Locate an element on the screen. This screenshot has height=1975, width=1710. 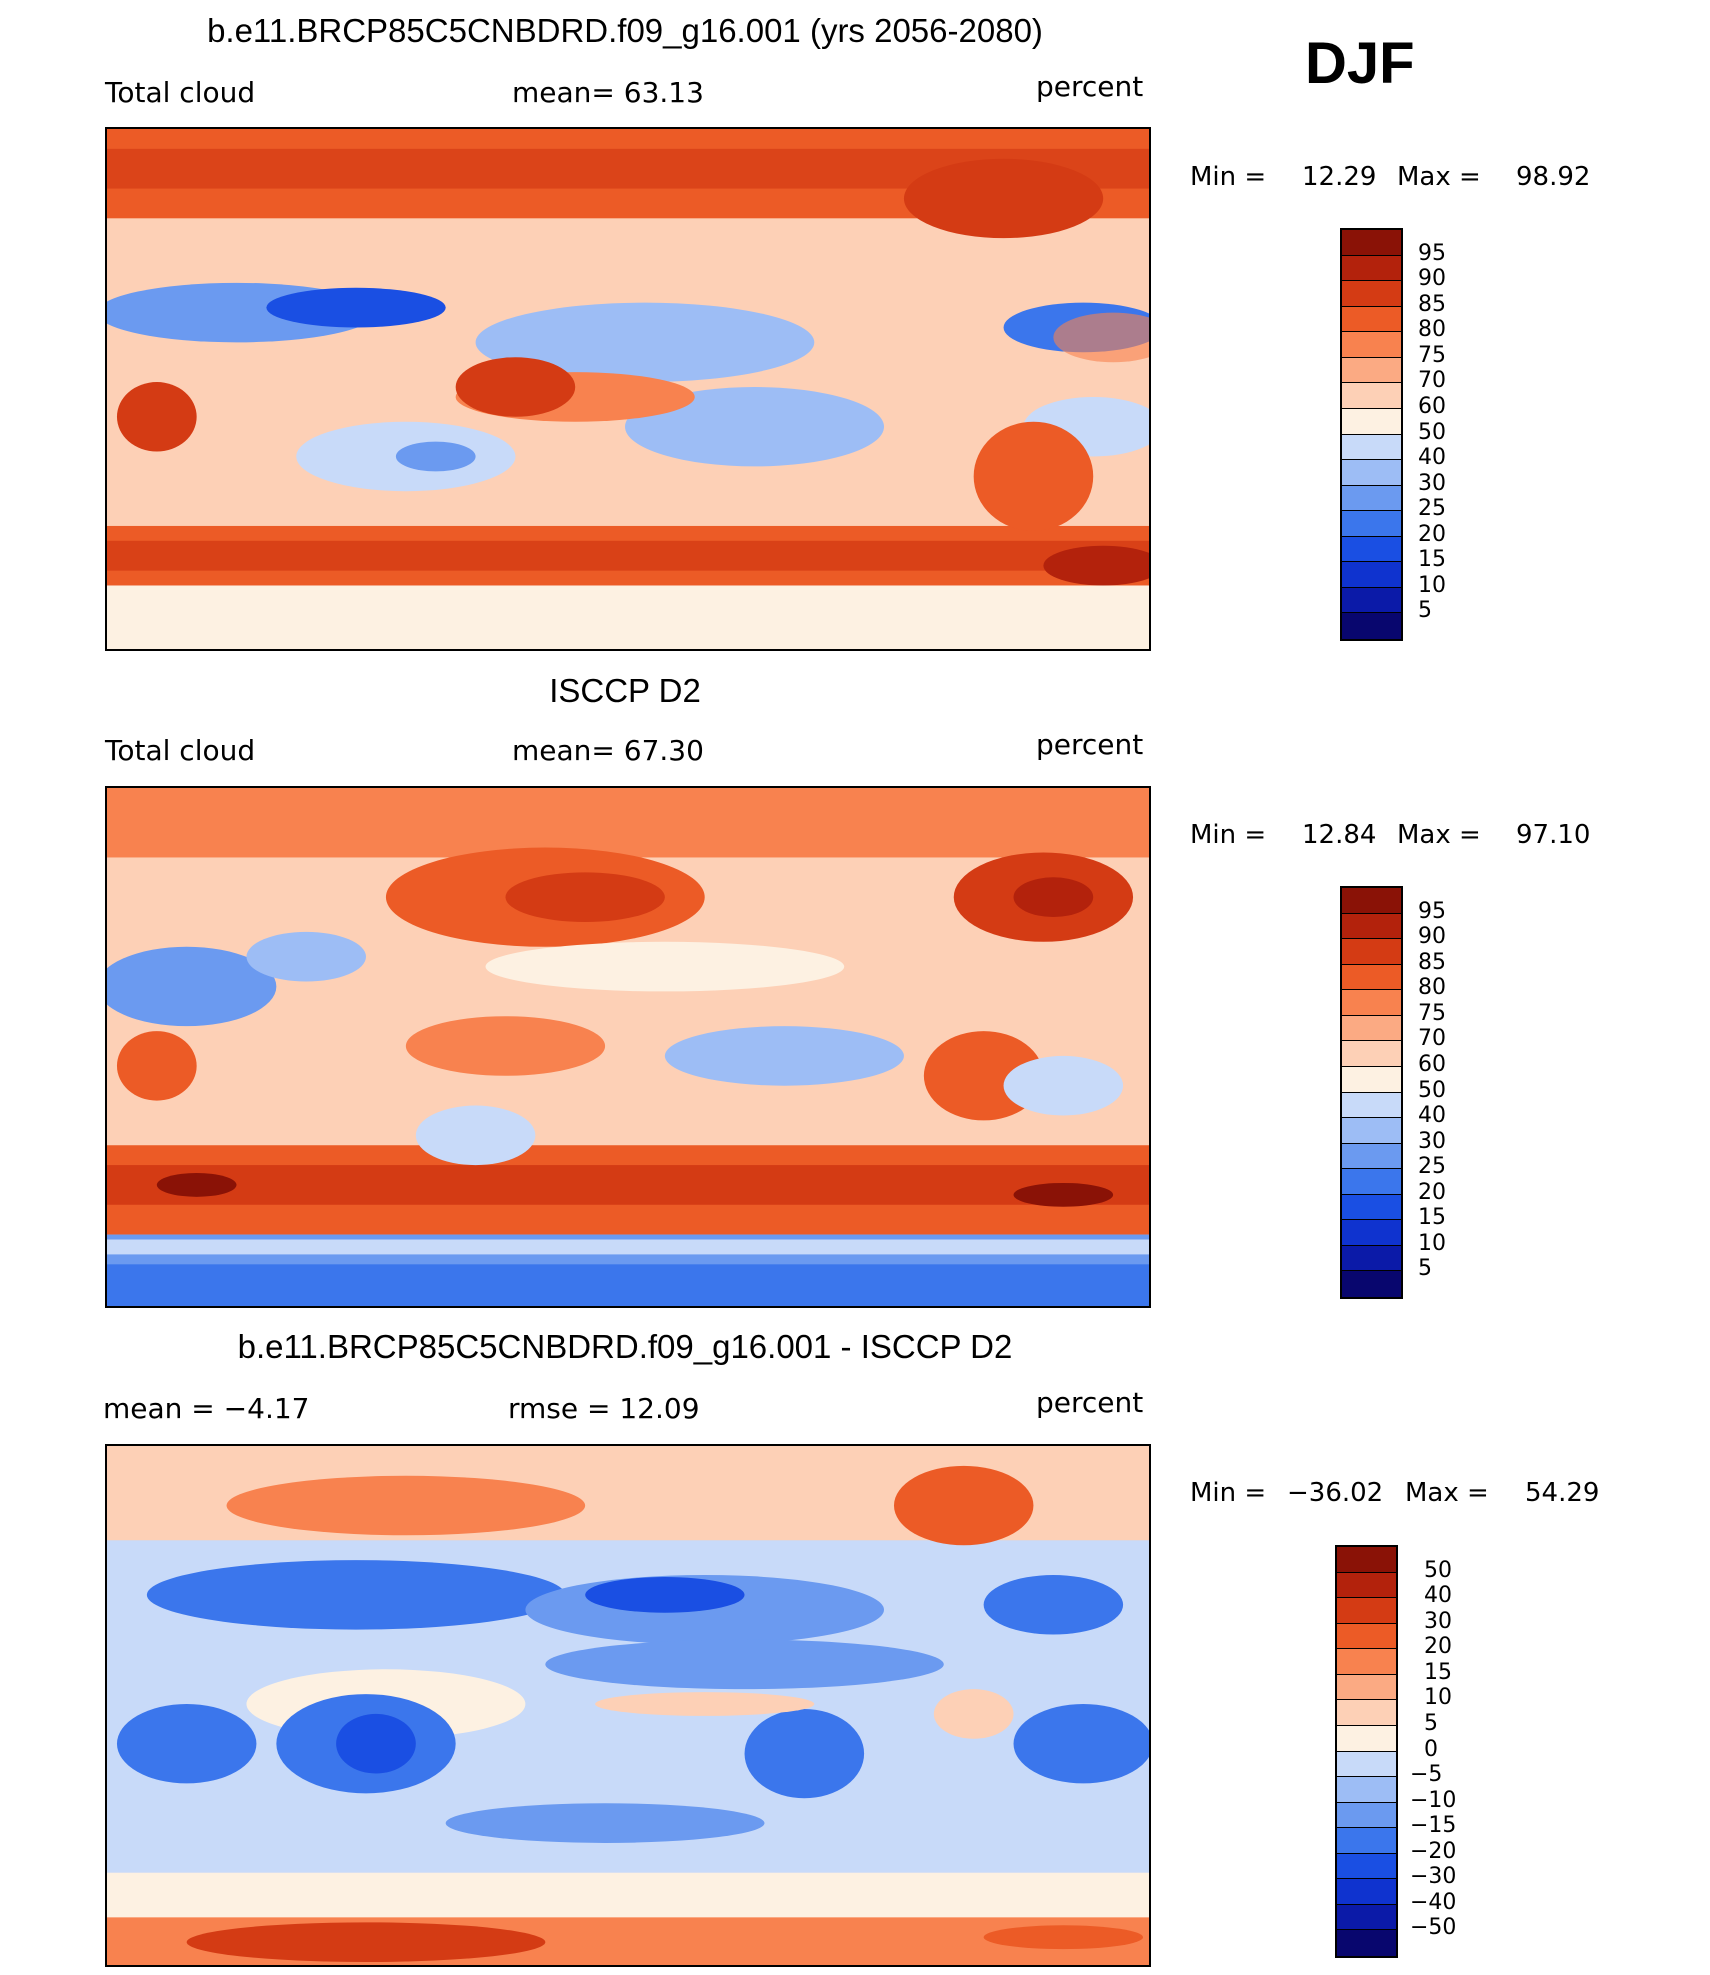
panel-2-mean-label: mean= 67.30 is located at coordinates (608, 750).